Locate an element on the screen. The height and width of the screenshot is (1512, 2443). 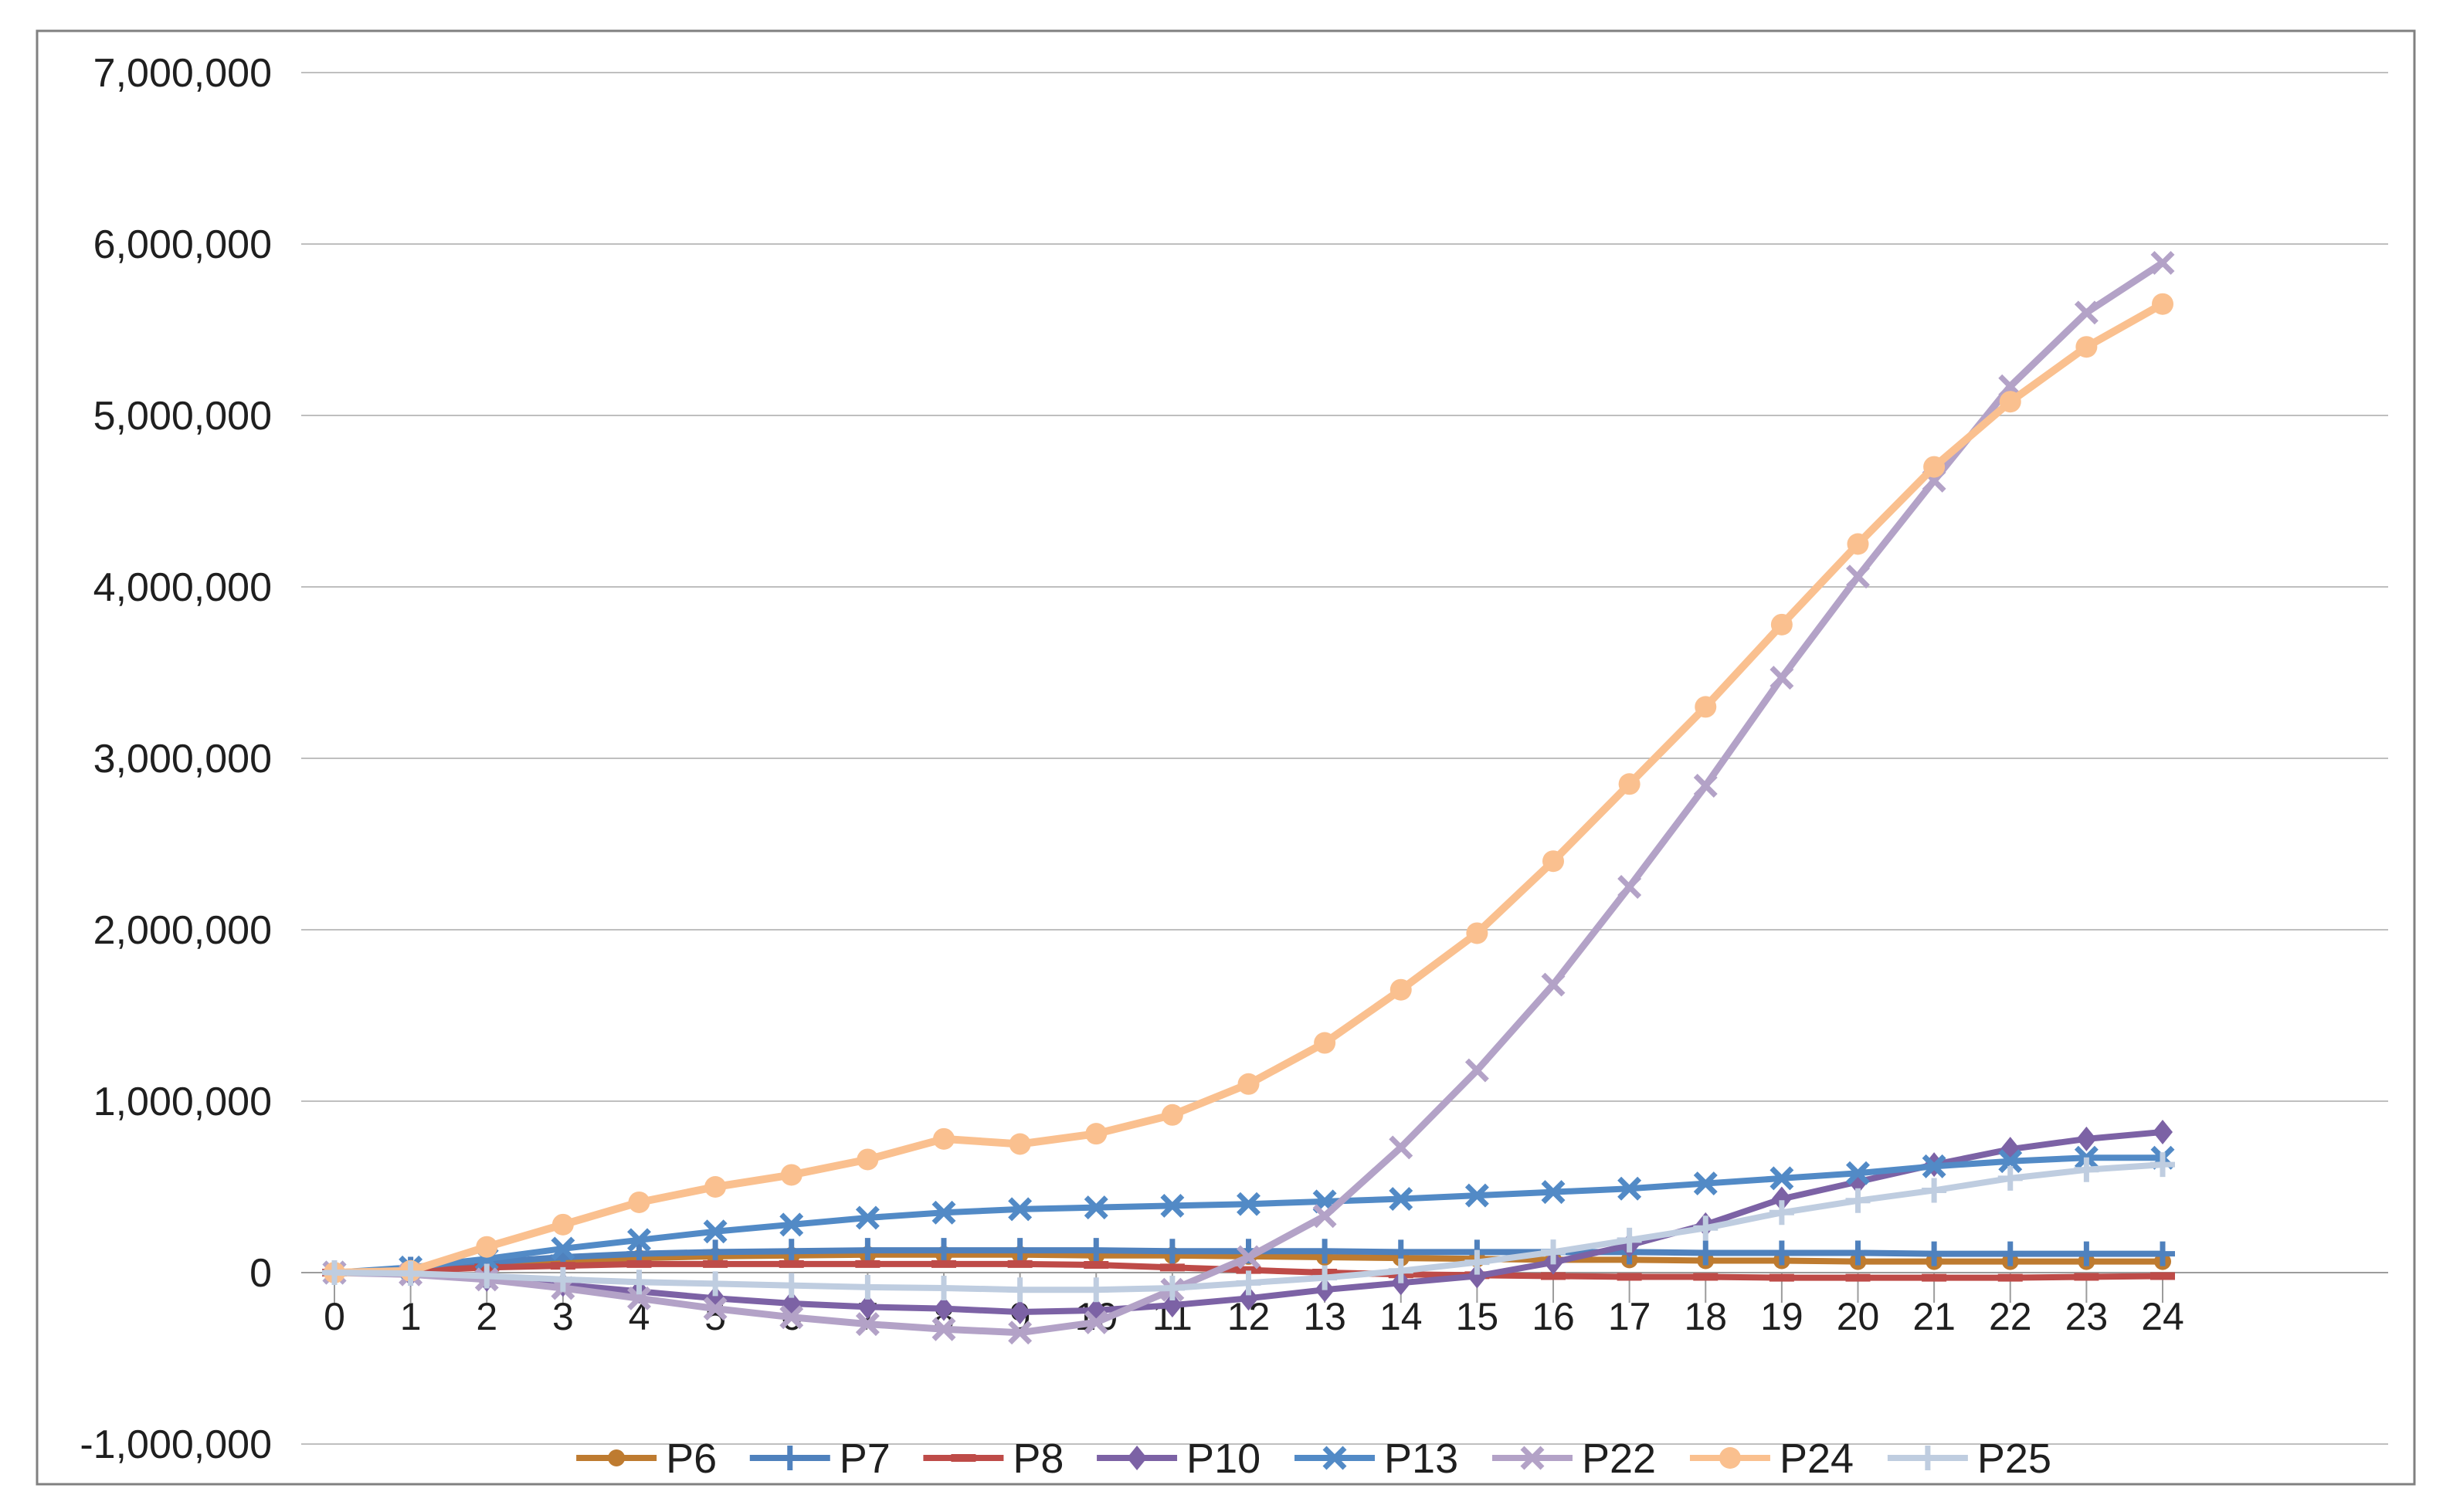
y-axis-tick-label: 2,000,000 is located at coordinates (182, 930).